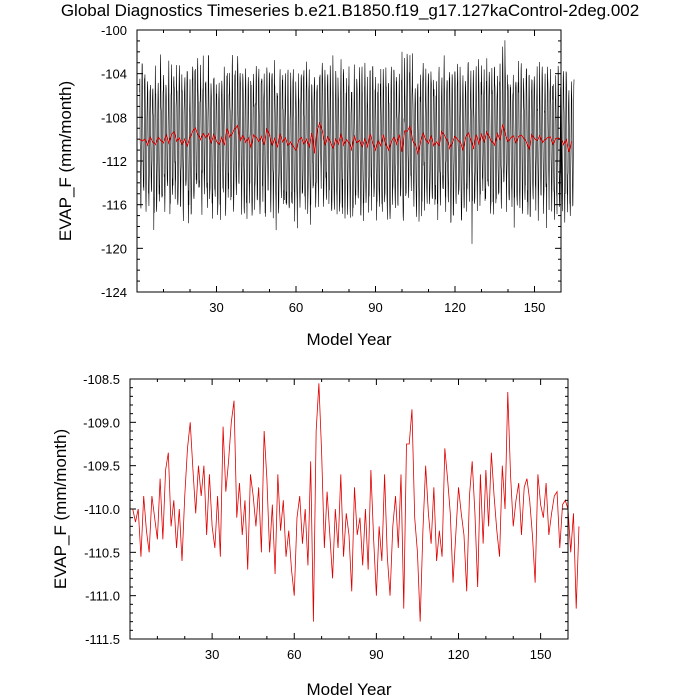 The width and height of the screenshot is (700, 700). Describe the element at coordinates (348, 339) in the screenshot. I see `top-x-axis-title: Model Year` at that location.